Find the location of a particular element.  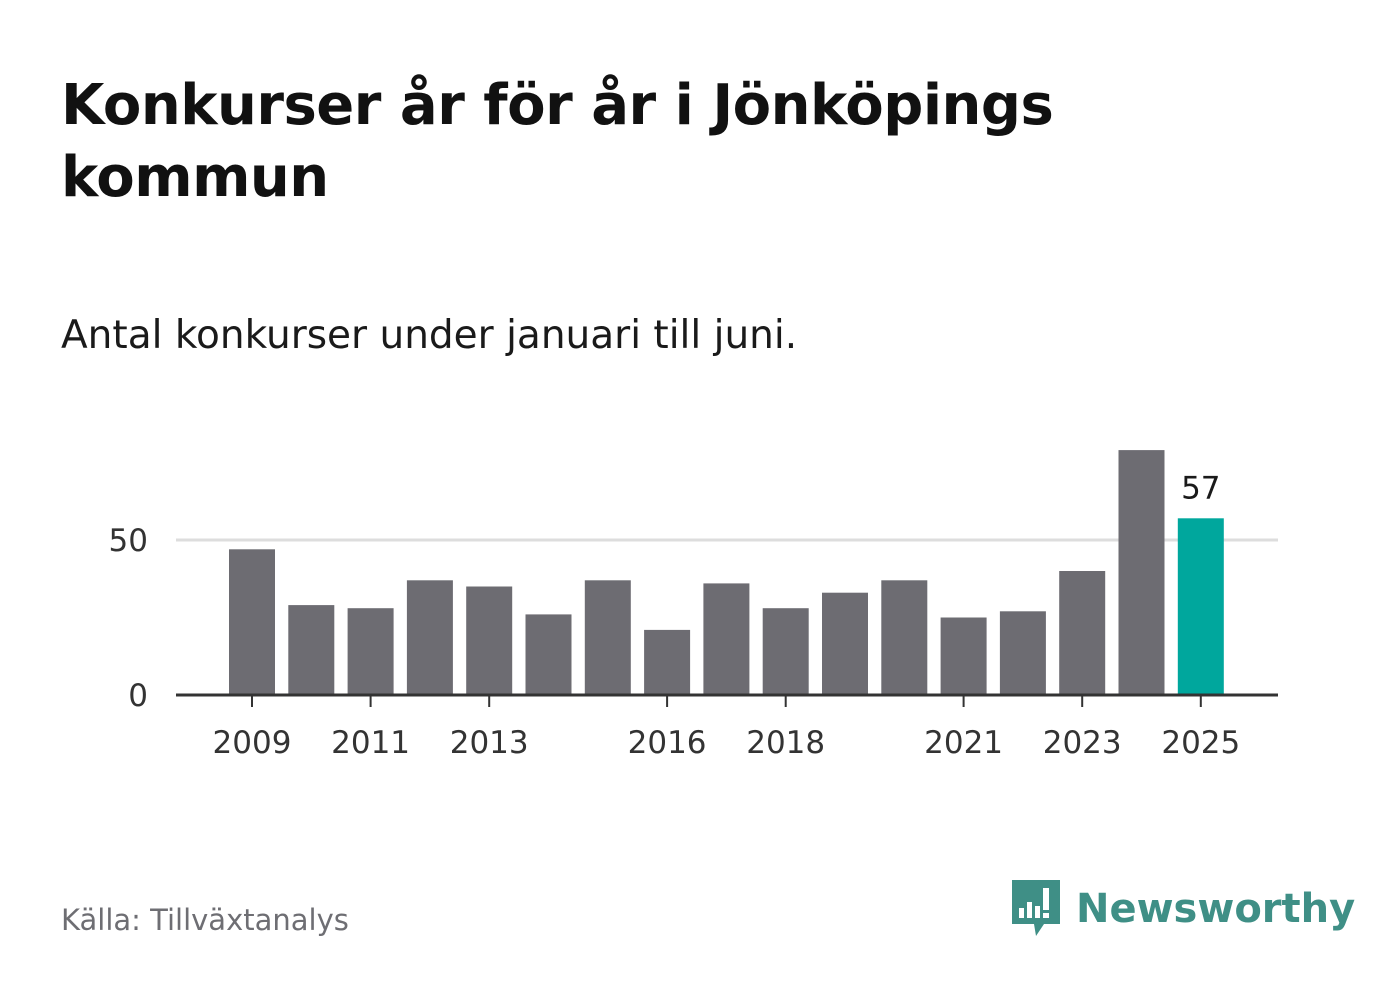

x-tick-label-2009: 2009 is located at coordinates (252, 743).